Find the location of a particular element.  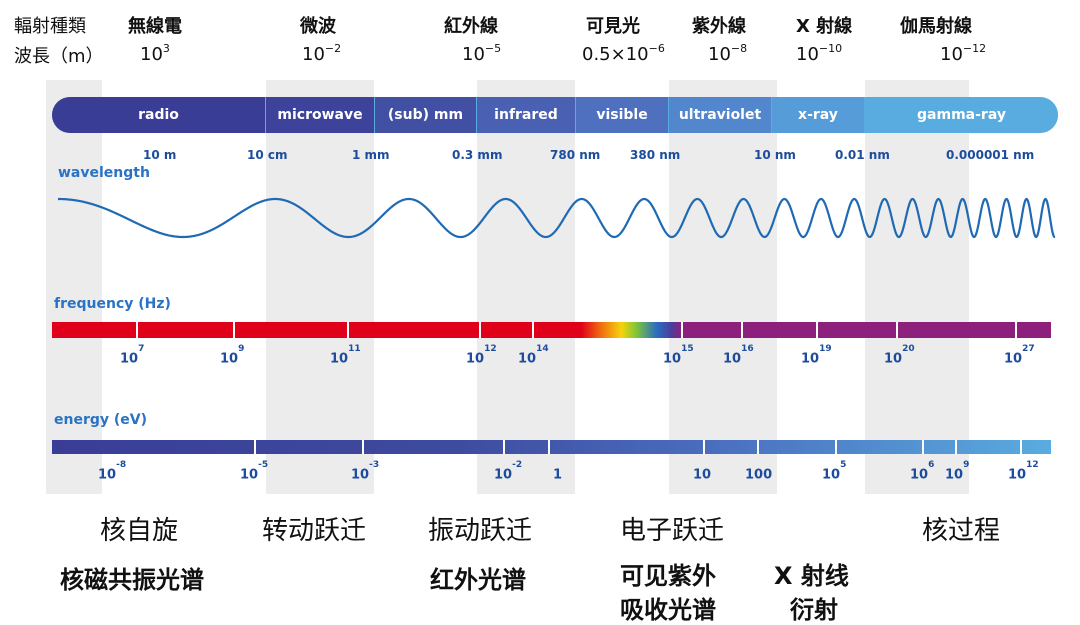

wl-tick-10m: 10 m is located at coordinates (160, 155).